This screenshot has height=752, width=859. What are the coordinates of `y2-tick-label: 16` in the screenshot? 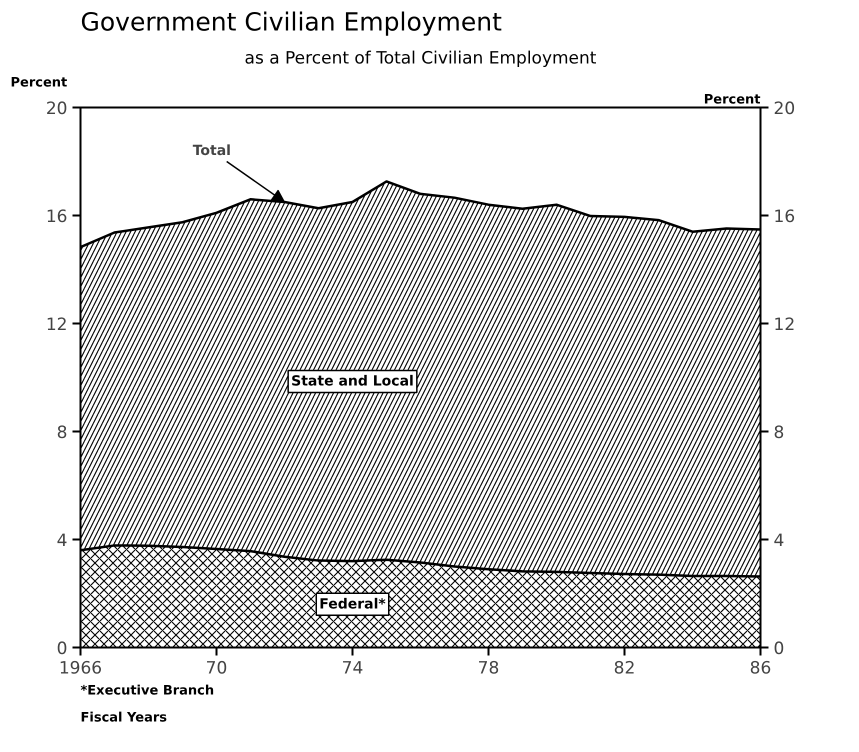 It's located at (785, 217).